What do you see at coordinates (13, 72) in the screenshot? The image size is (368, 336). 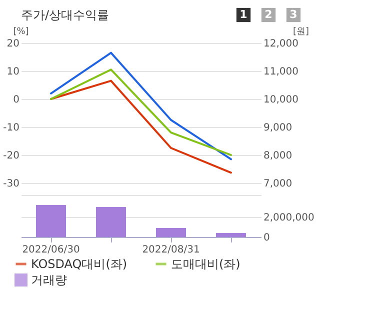 I see `y-tick-label: 10` at bounding box center [13, 72].